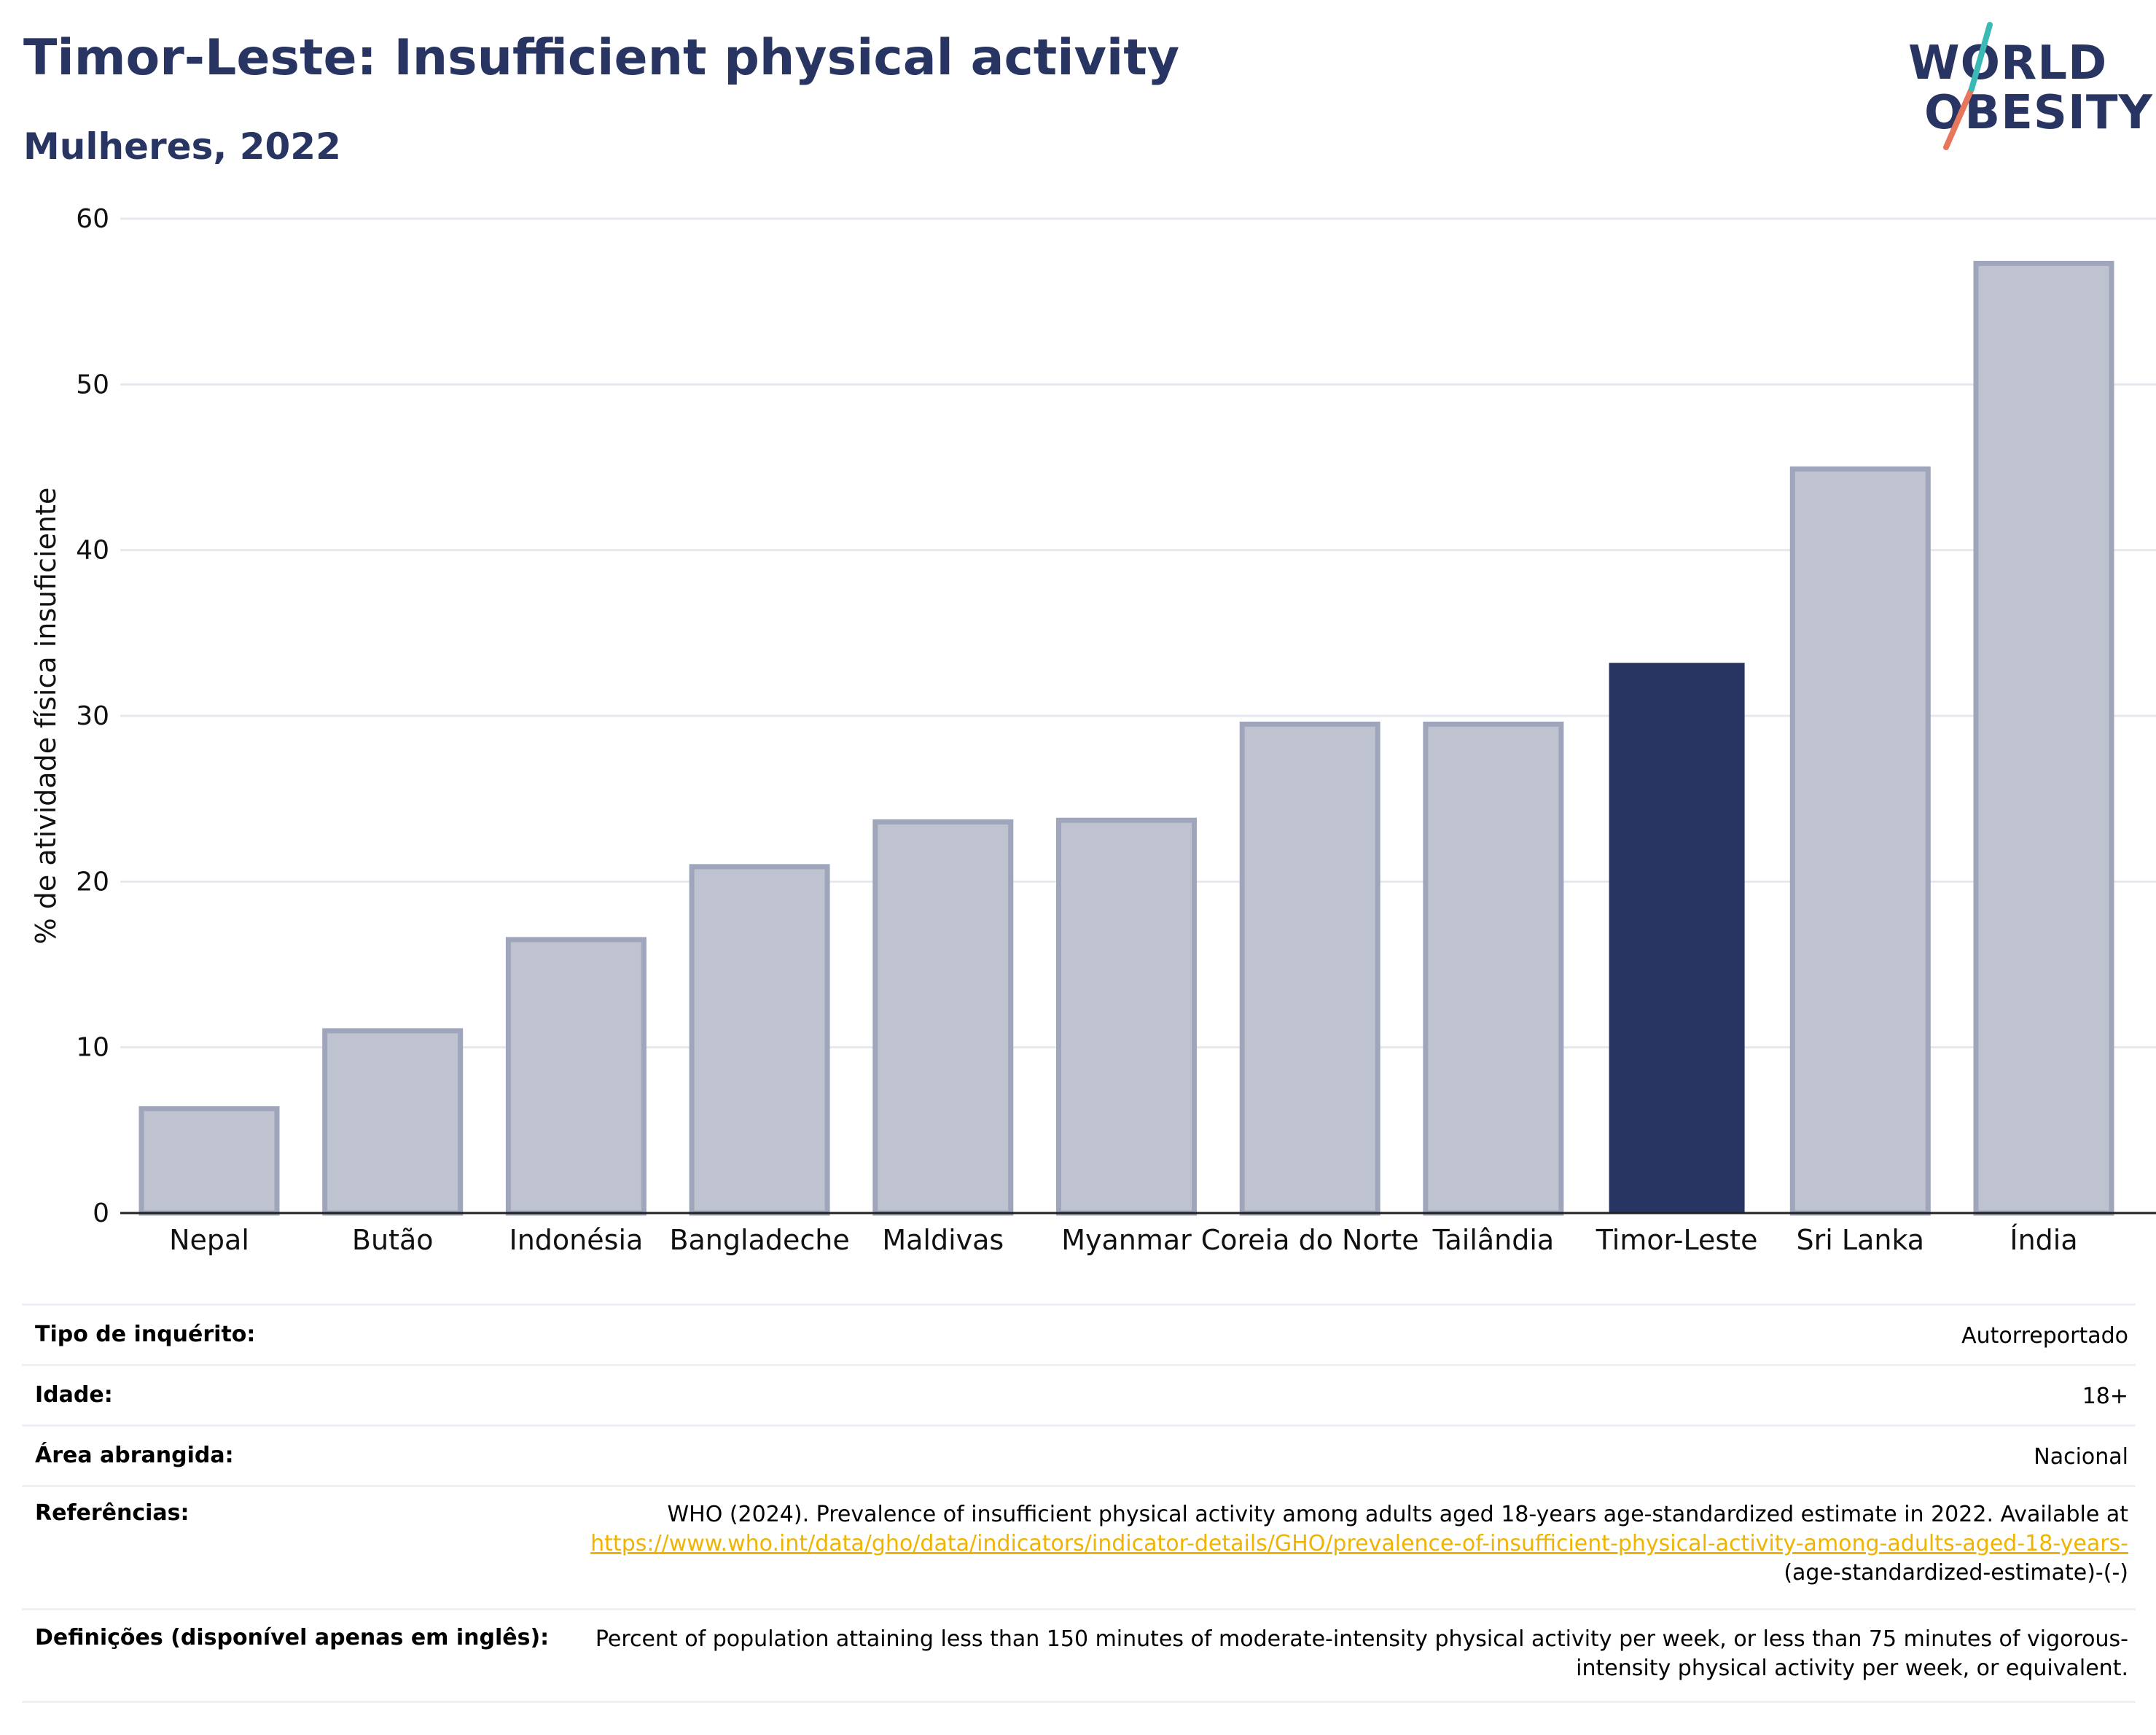 This screenshot has width=2156, height=1735. What do you see at coordinates (576, 1076) in the screenshot?
I see `bar-indon-sia` at bounding box center [576, 1076].